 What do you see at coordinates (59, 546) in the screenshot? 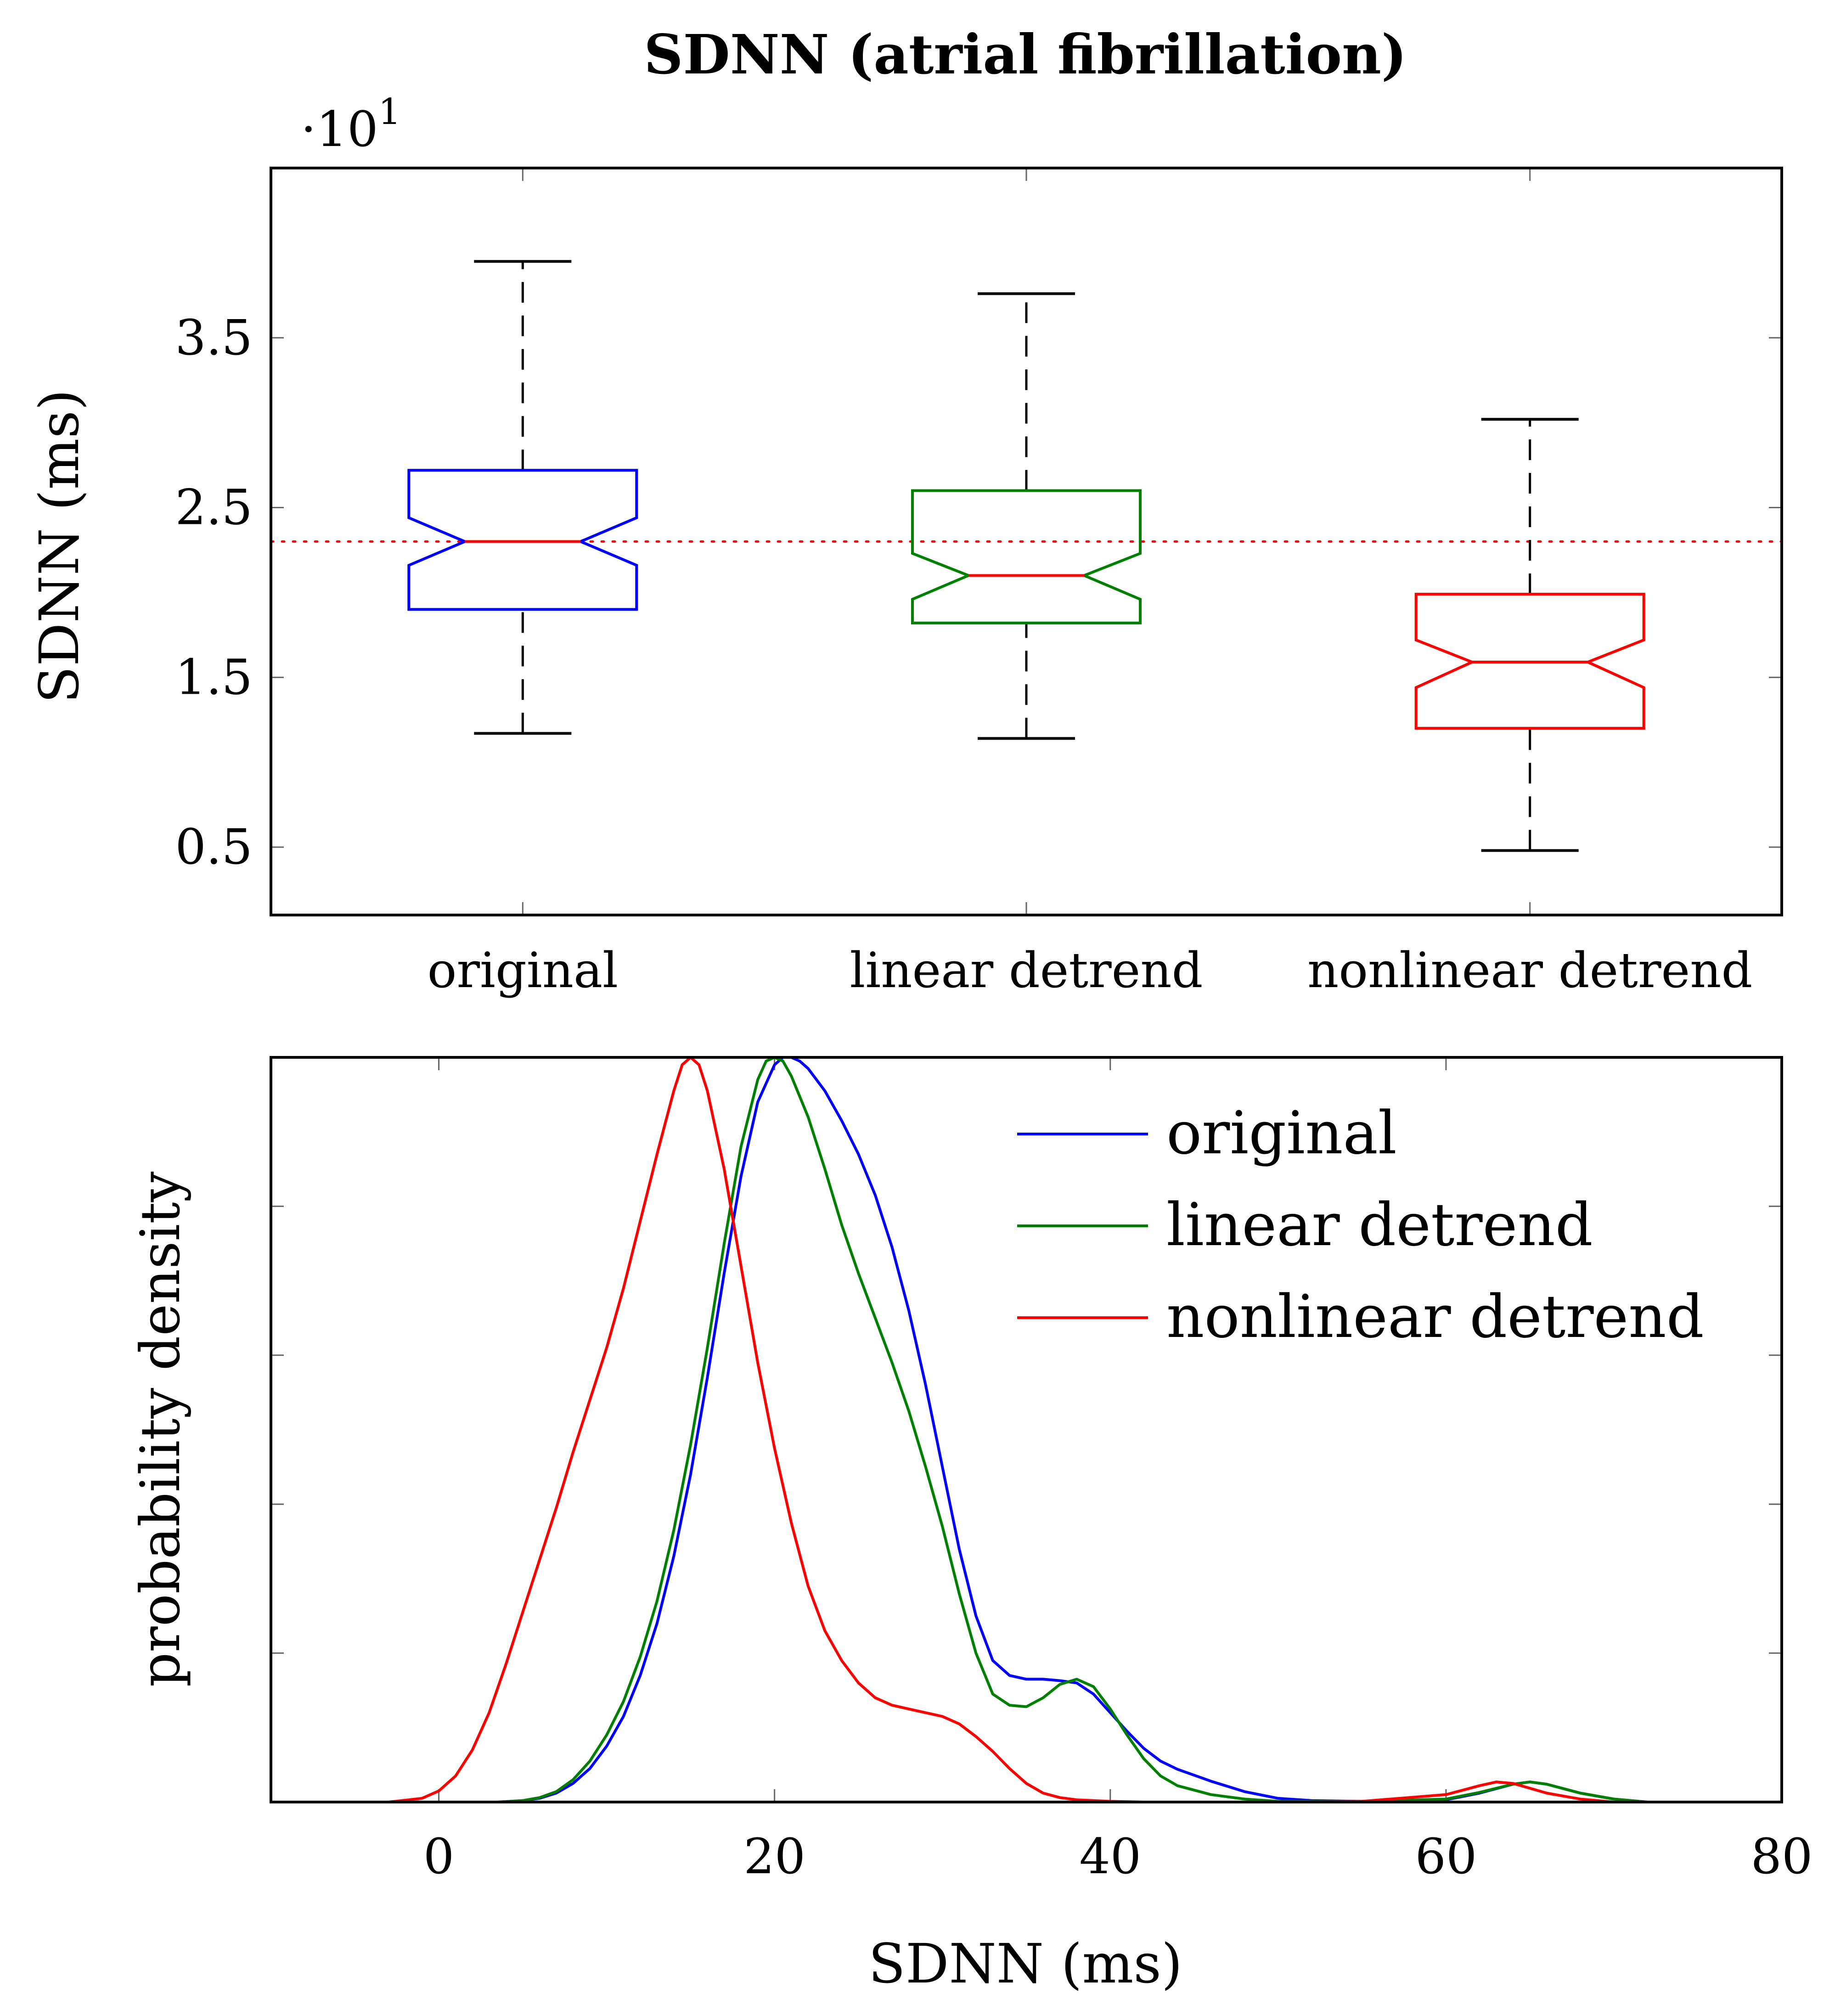
I see `boxplot-y-axis-label: SDNN (ms)` at bounding box center [59, 546].